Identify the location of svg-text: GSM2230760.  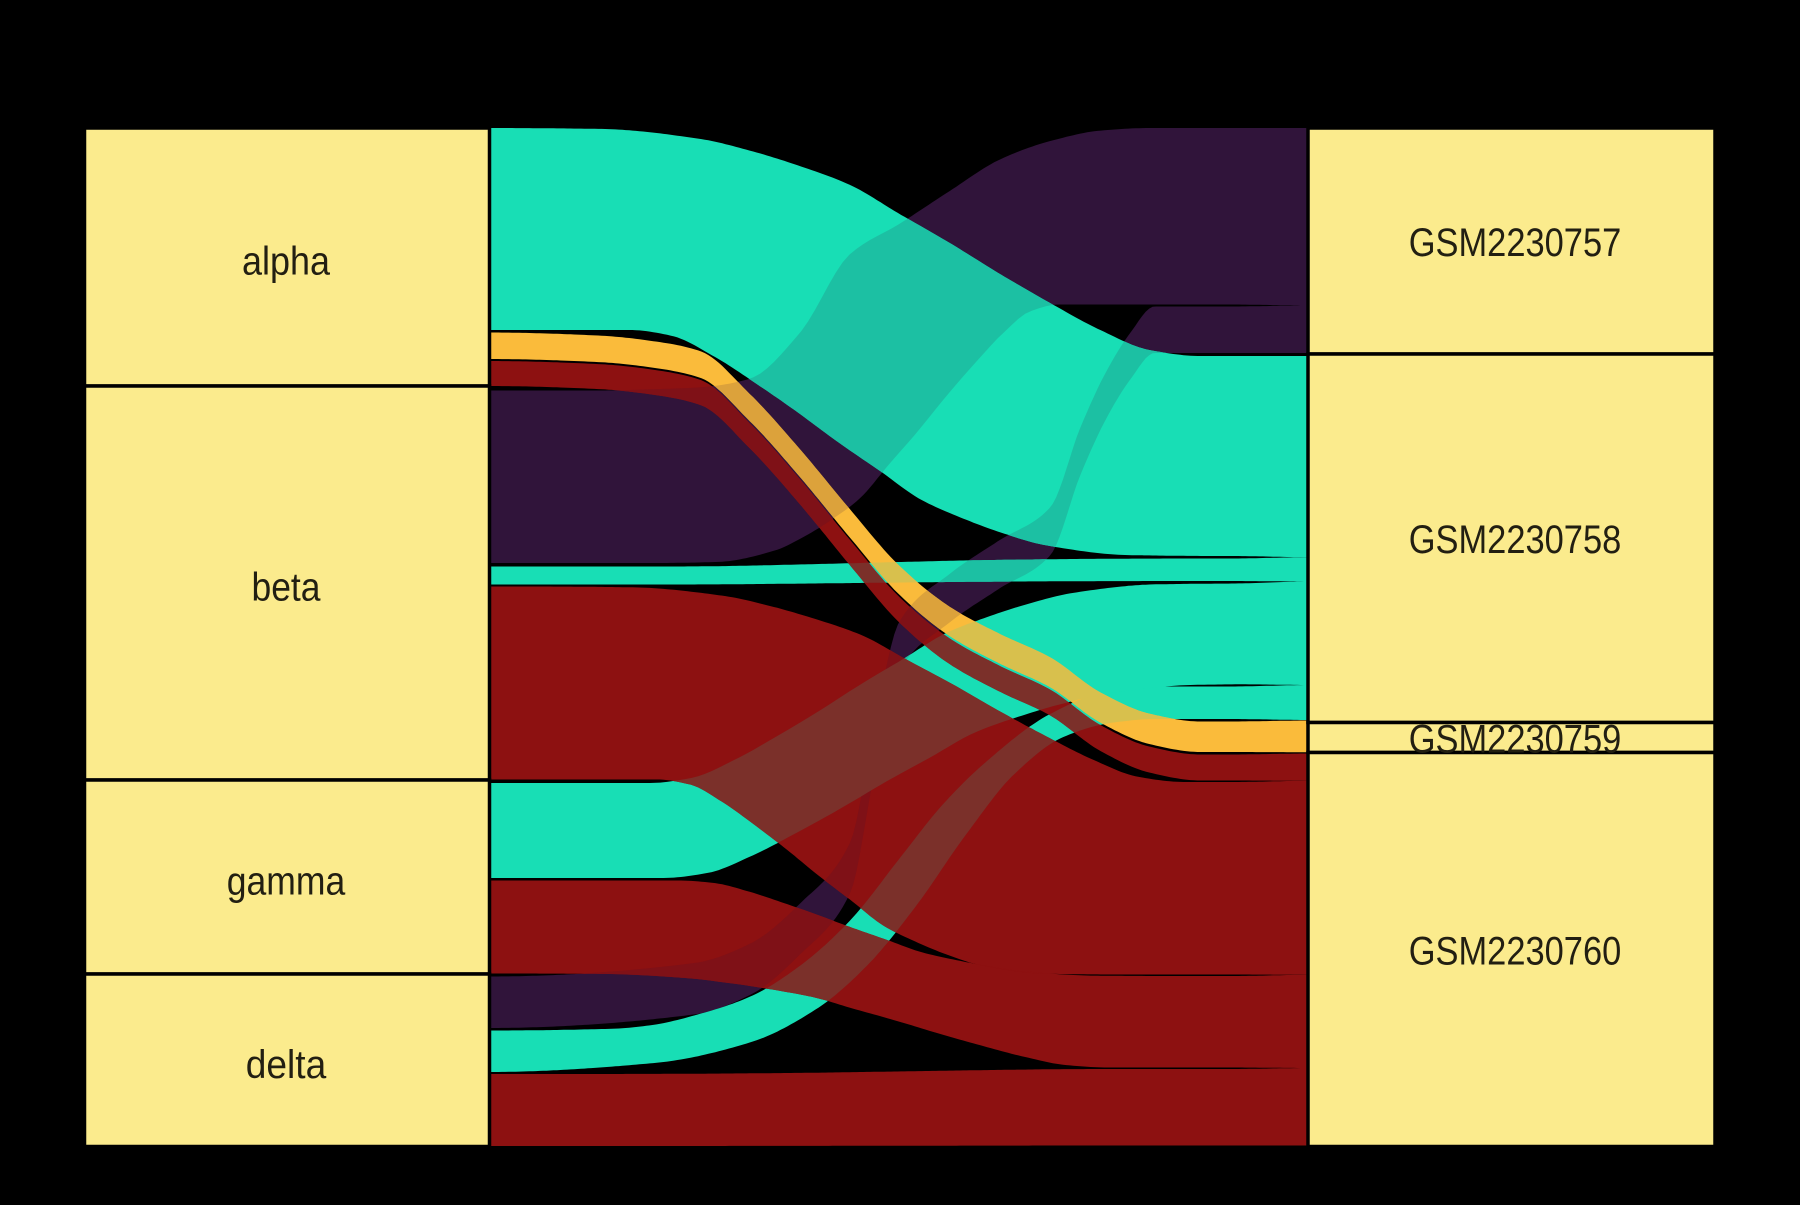
(1515, 952).